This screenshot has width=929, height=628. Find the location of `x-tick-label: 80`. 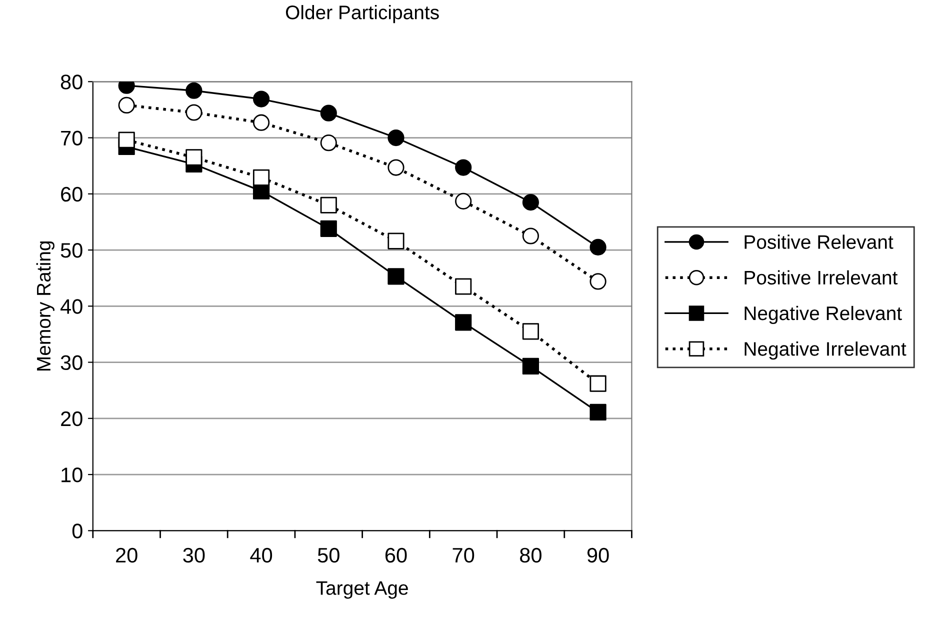

x-tick-label: 80 is located at coordinates (531, 555).